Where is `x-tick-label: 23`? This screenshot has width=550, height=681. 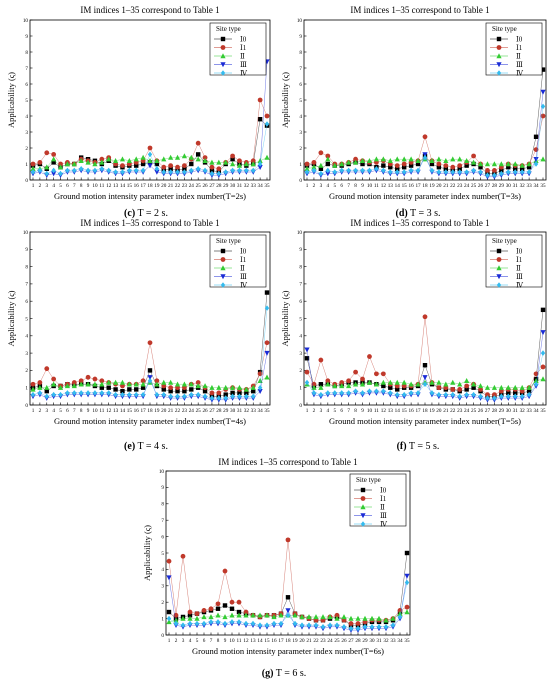
x-tick-label: 23 is located at coordinates (460, 186).